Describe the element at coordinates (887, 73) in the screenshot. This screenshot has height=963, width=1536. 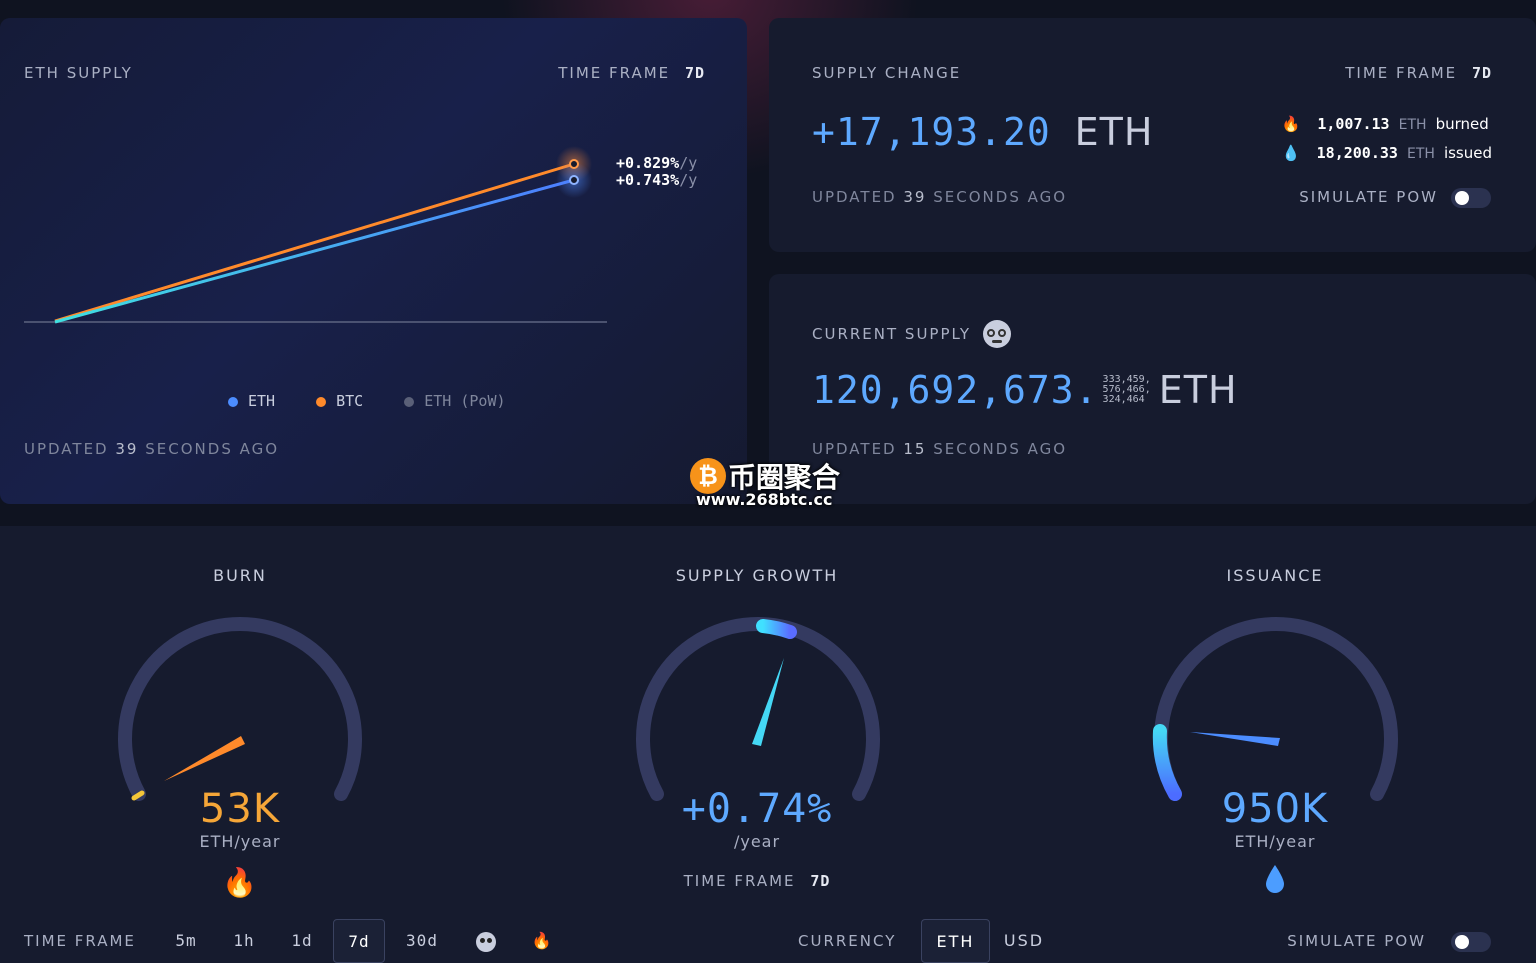
I see `supply-change-title: SUPPLY CHANGE` at that location.